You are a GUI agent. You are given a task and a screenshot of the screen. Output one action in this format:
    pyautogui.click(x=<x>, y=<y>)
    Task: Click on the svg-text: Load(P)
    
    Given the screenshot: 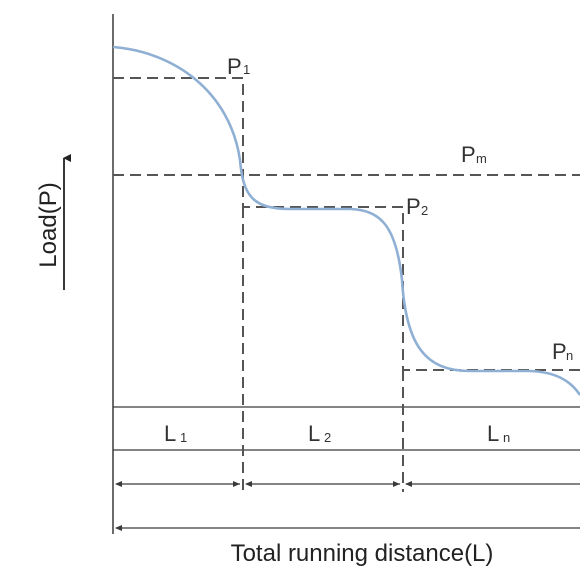 What is the action you would take?
    pyautogui.click(x=48, y=224)
    